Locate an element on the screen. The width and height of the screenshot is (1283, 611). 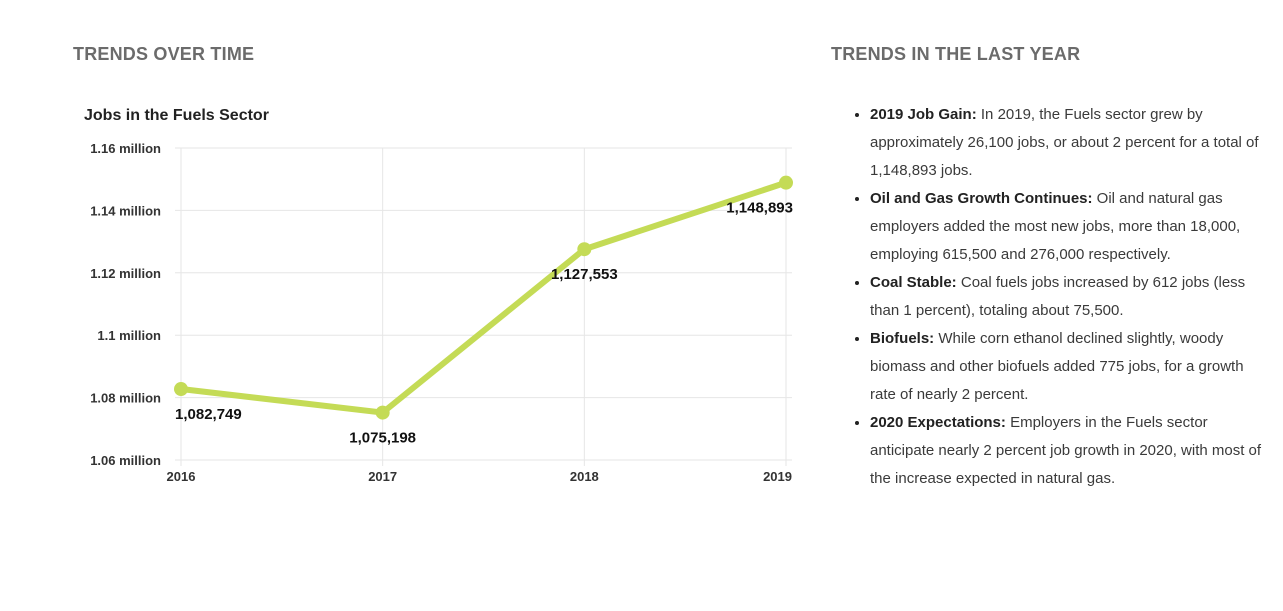
y-tick-label: 1.14 million is located at coordinates (125, 210).